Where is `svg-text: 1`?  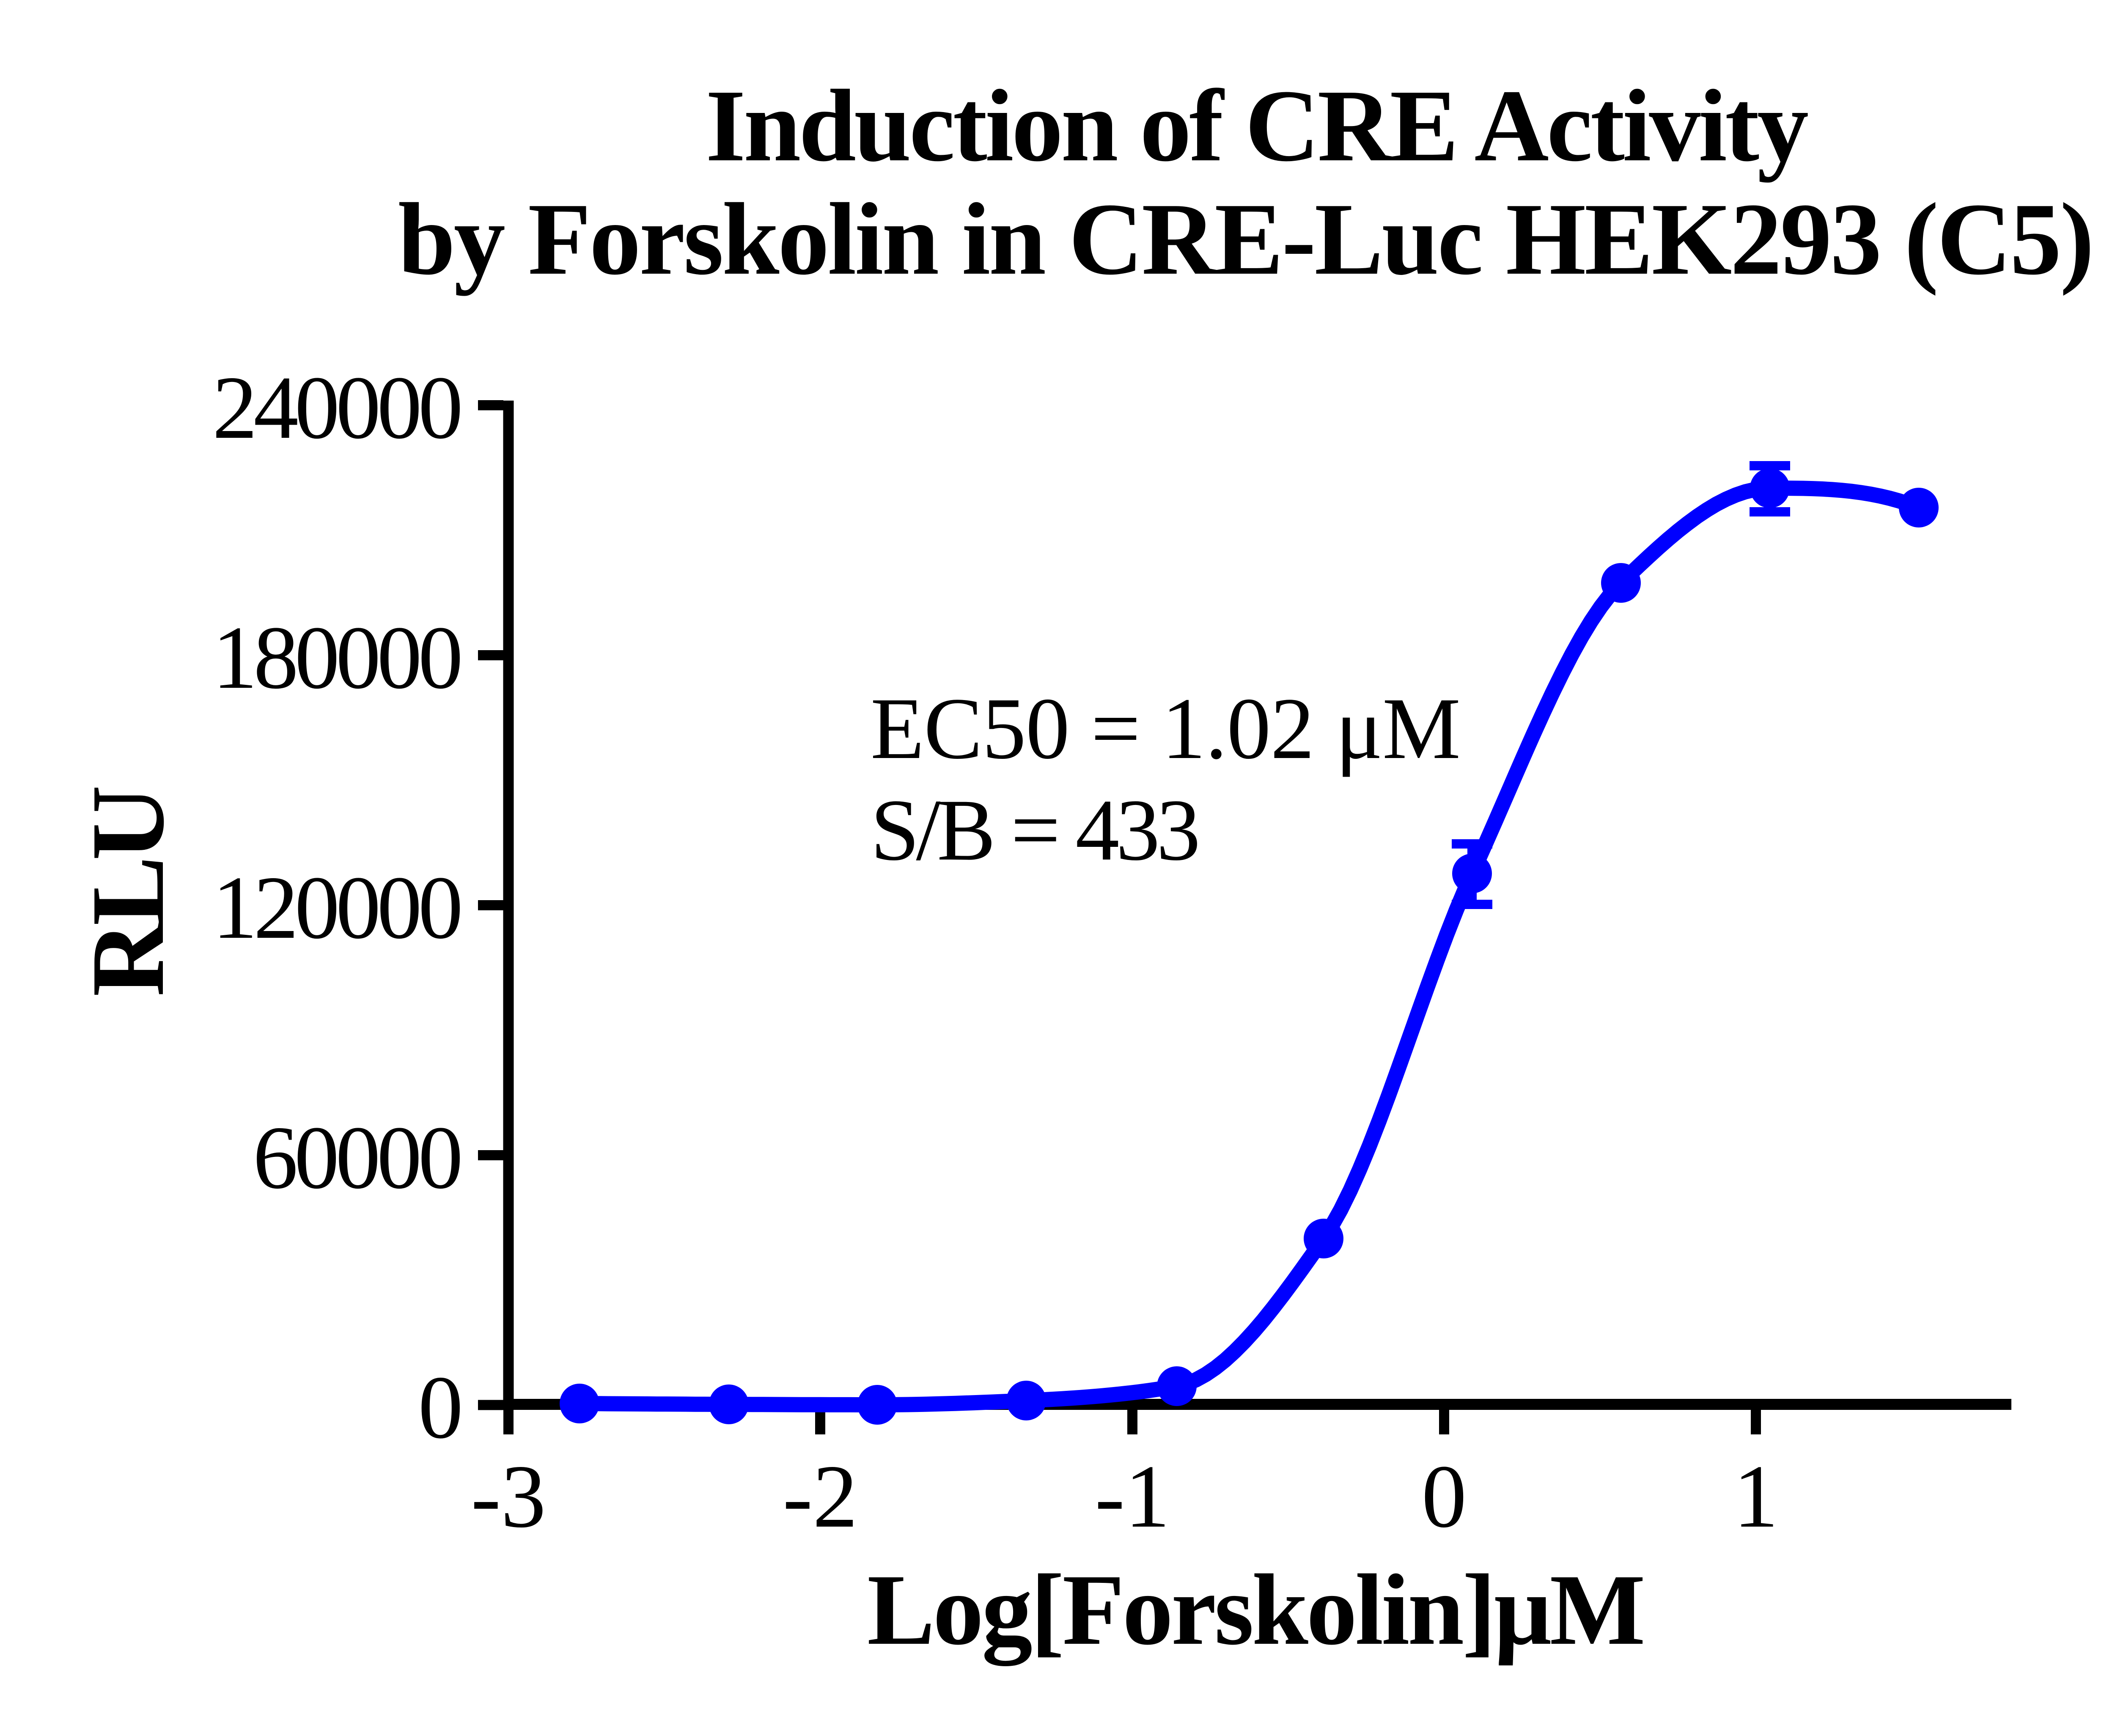
svg-text: 1 is located at coordinates (1756, 1496).